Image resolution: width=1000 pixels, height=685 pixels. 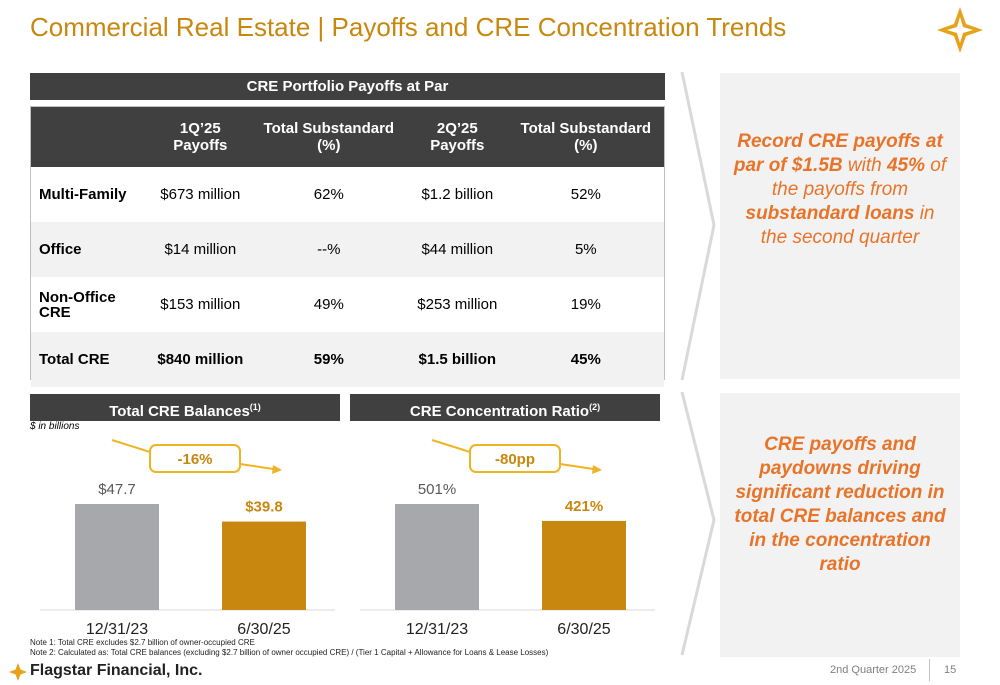 What do you see at coordinates (200, 194) in the screenshot?
I see `table-cell: $673 million` at bounding box center [200, 194].